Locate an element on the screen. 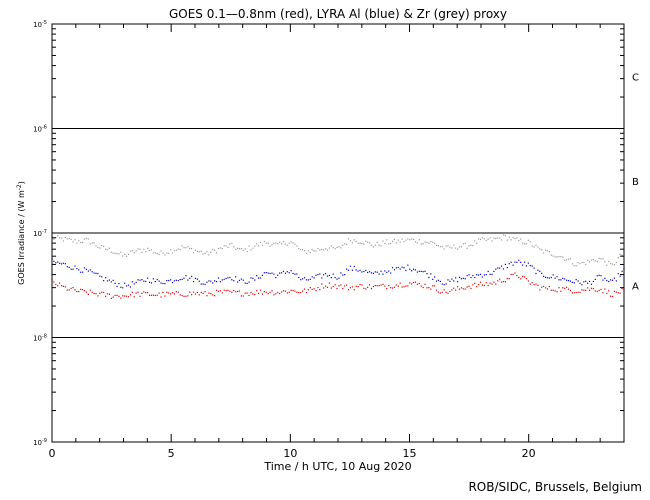  y-tick-label-exponent: -5 is located at coordinates (44, 23).